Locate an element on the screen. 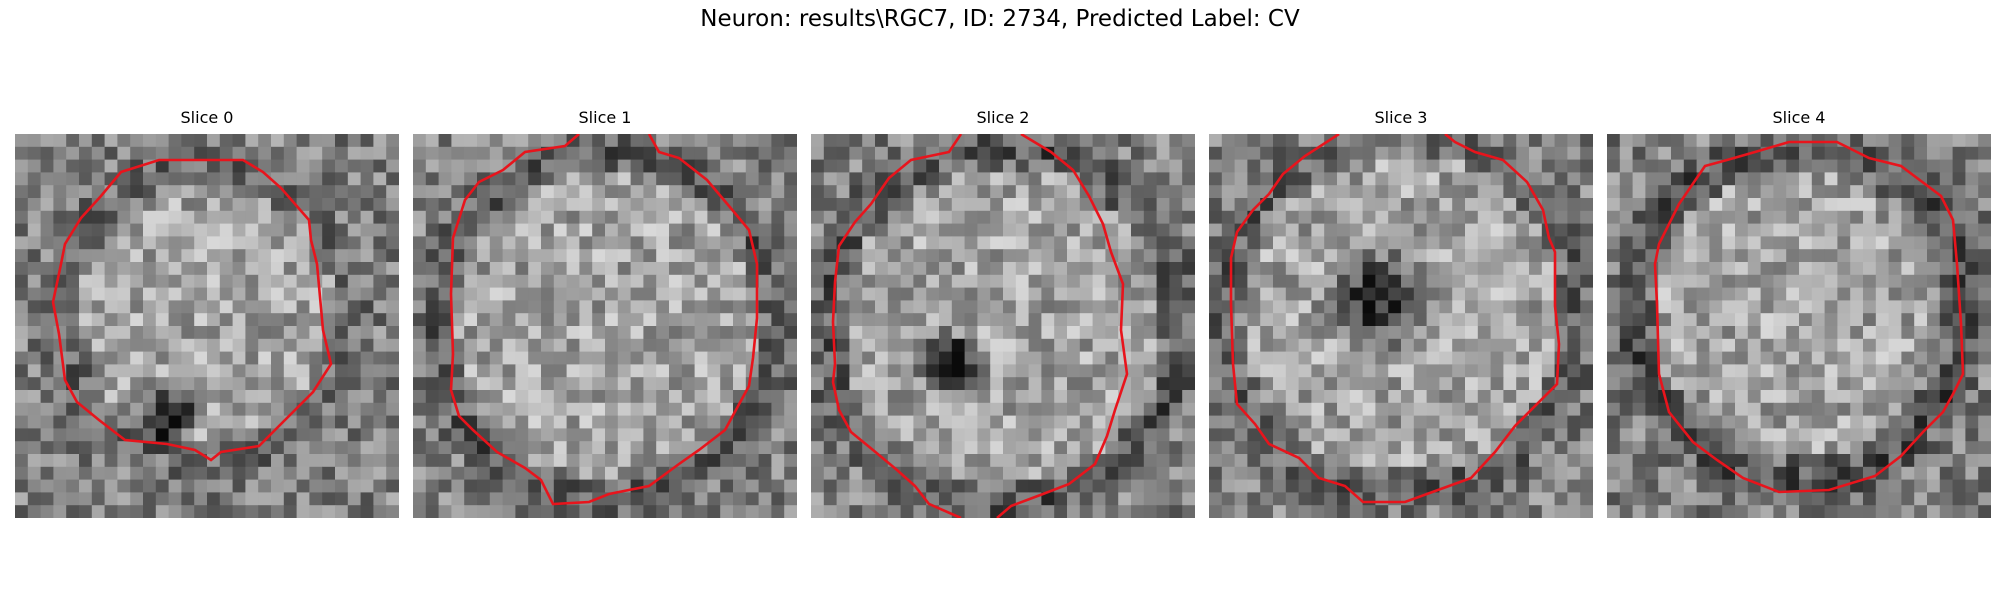  slice-title-4: Slice 4 is located at coordinates (1799, 117).